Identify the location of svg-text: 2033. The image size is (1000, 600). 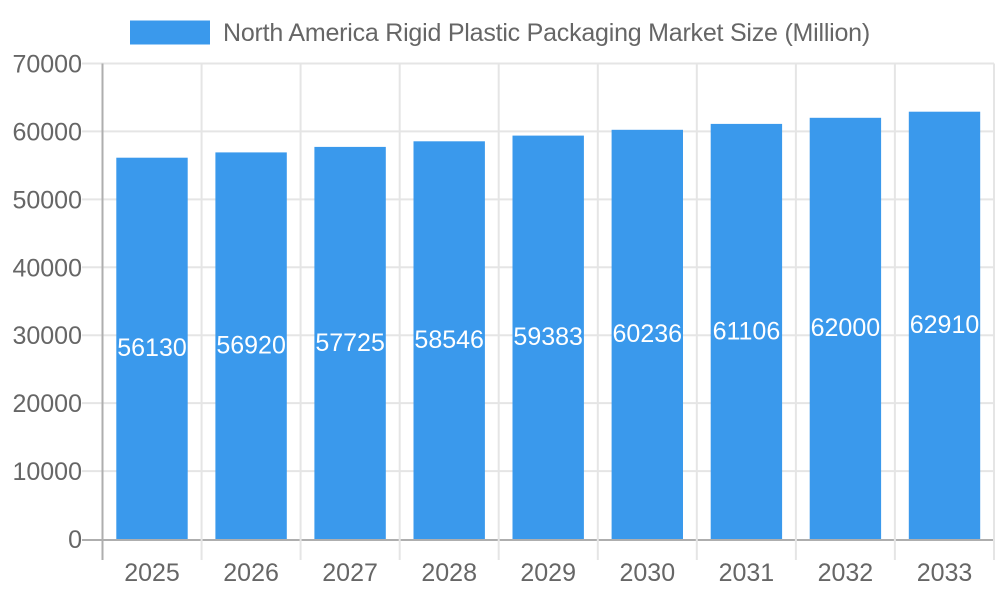
(945, 573).